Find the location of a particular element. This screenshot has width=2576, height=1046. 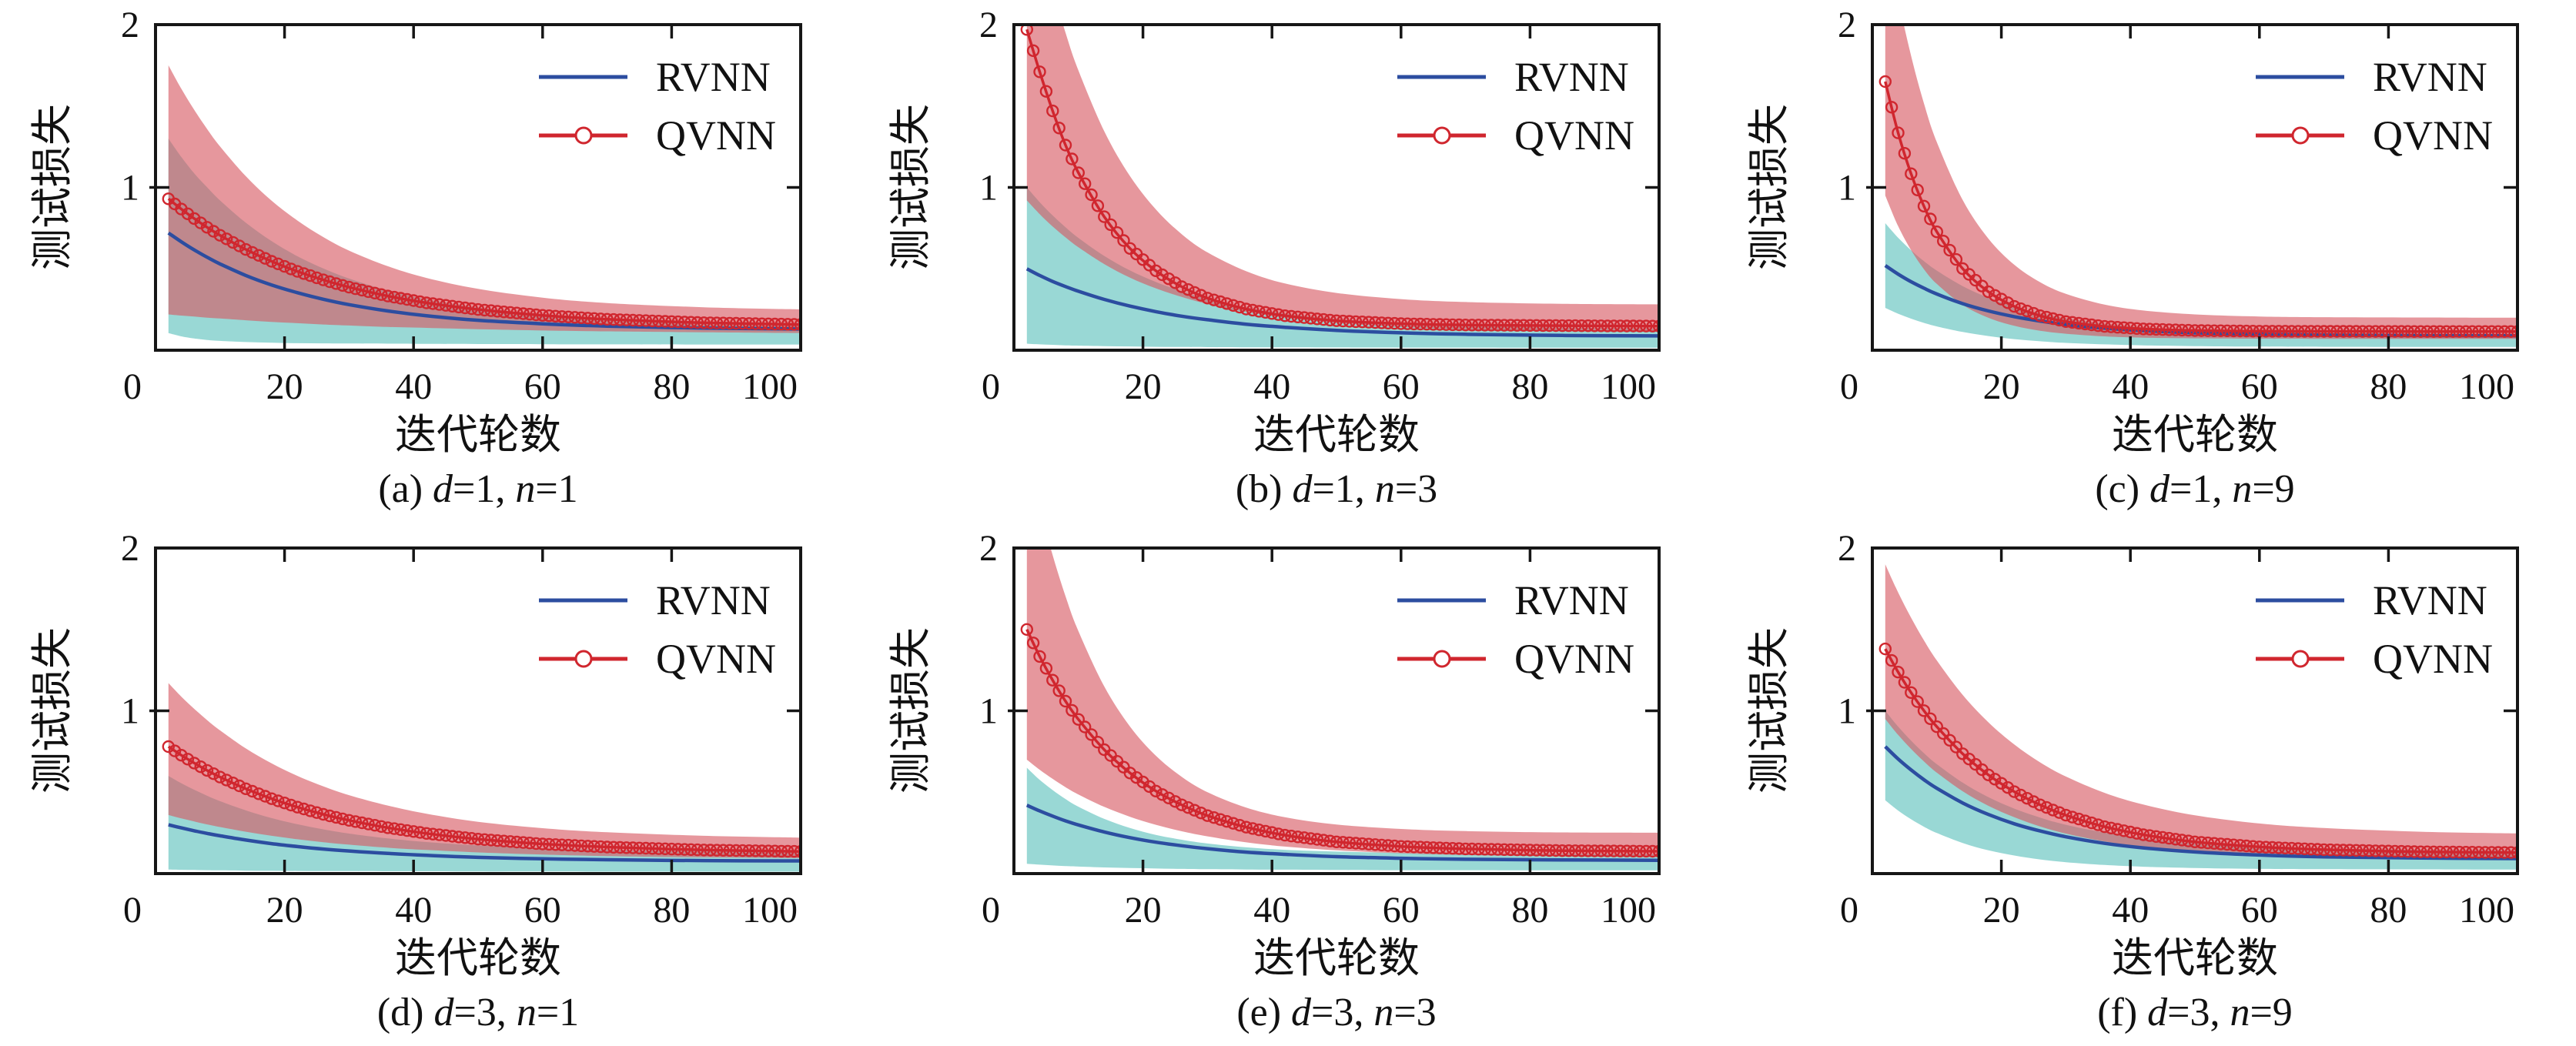

subplot-caption: (a) d=1, n=1 is located at coordinates (478, 489).